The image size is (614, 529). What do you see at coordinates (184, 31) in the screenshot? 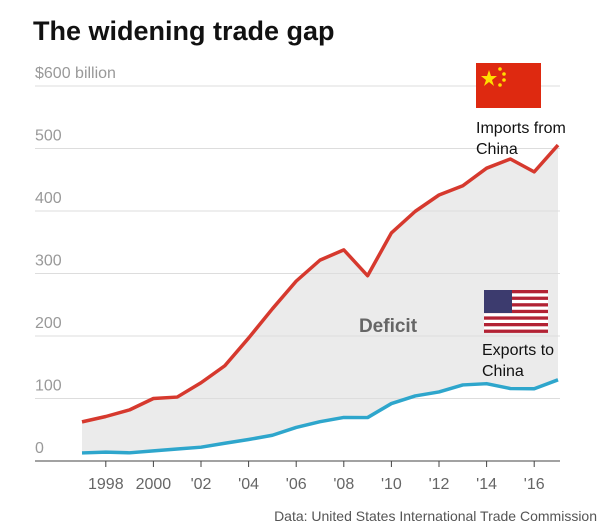
I see `chart-title: The widening trade gap` at bounding box center [184, 31].